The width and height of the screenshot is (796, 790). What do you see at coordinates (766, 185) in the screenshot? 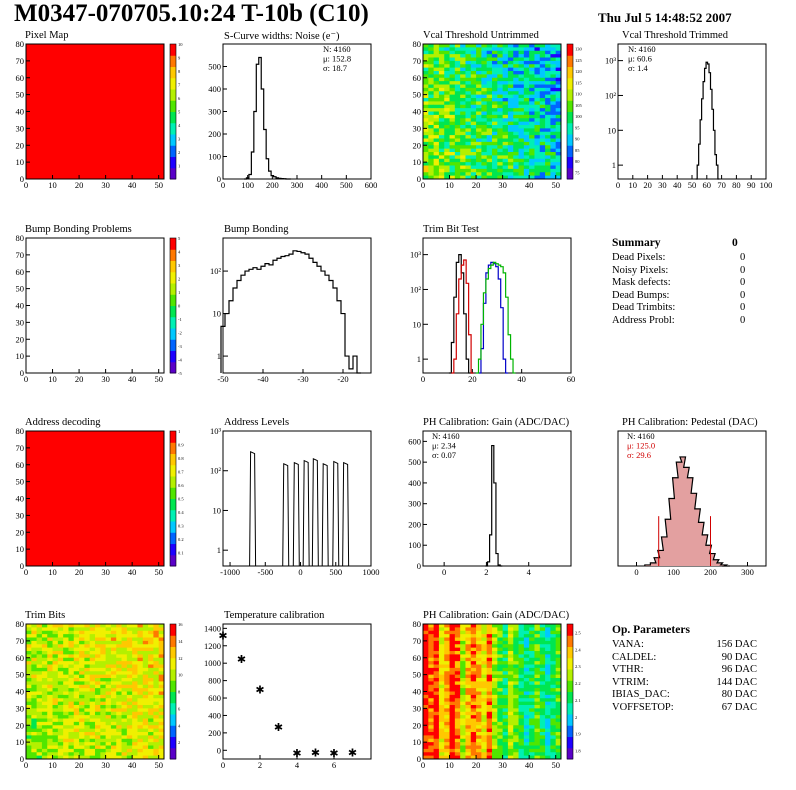
I see `x-tick-label: 100` at bounding box center [766, 185].